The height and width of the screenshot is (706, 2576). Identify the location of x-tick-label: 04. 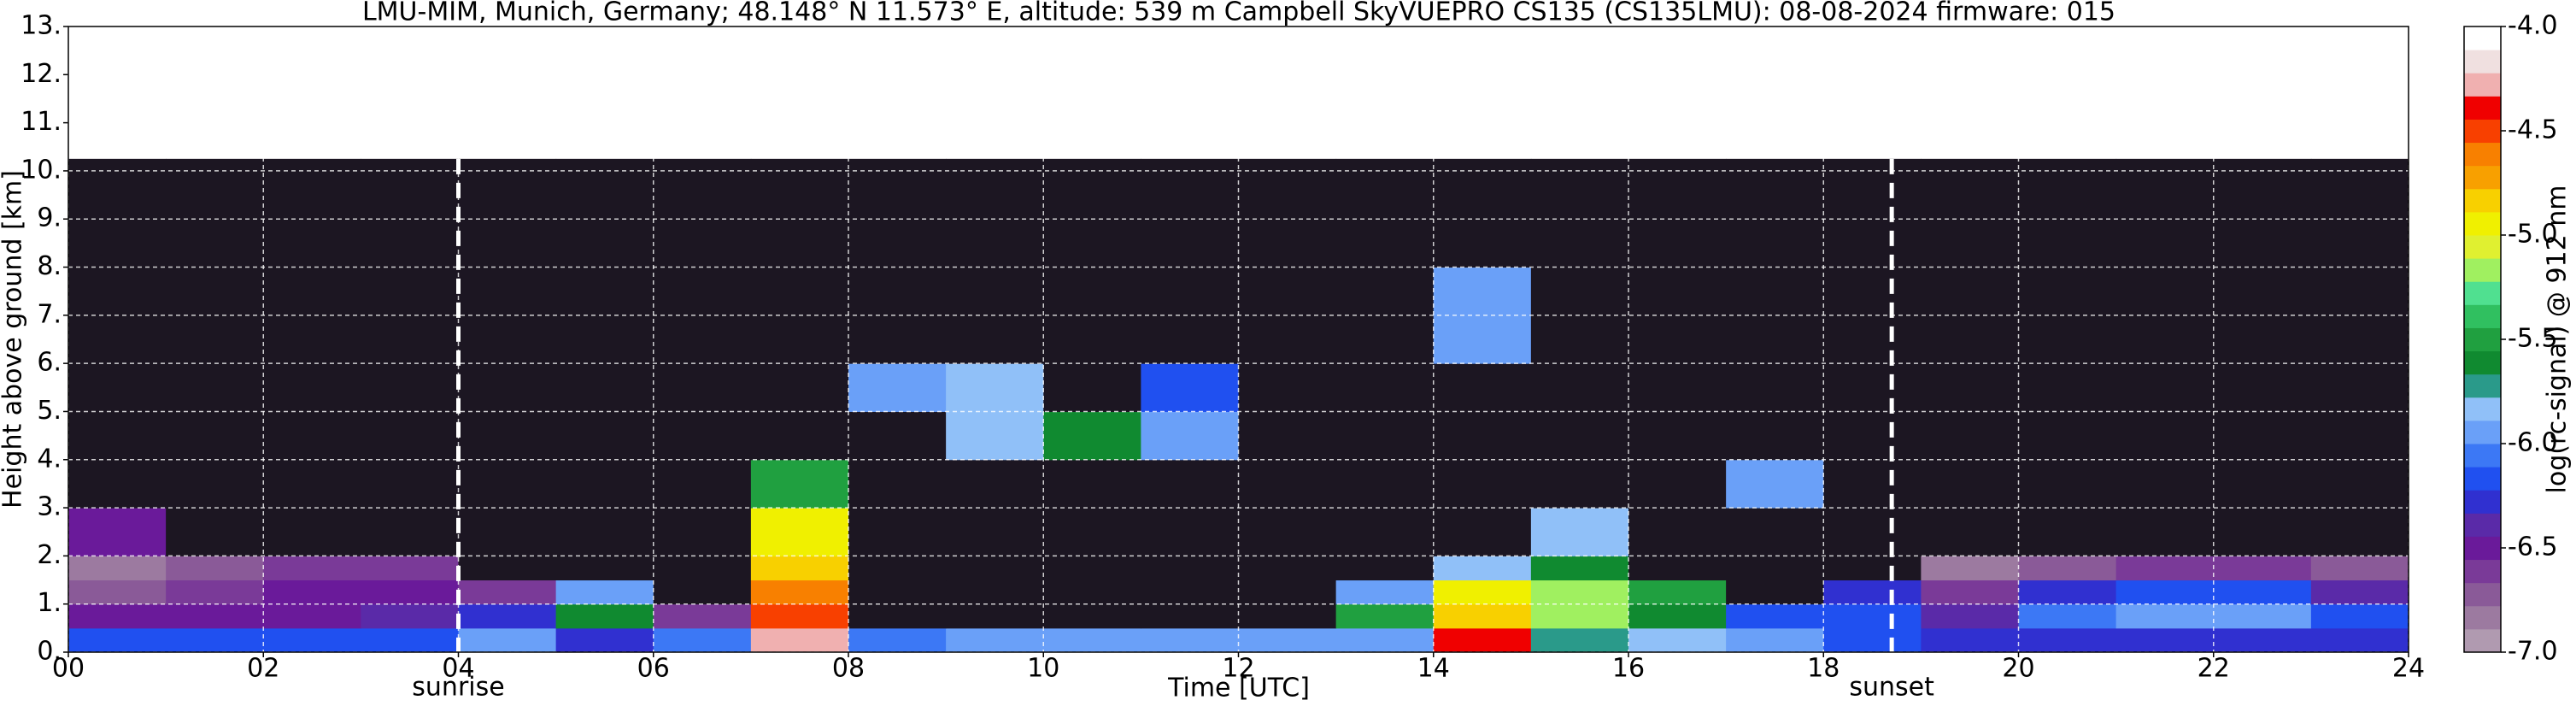
(458, 669).